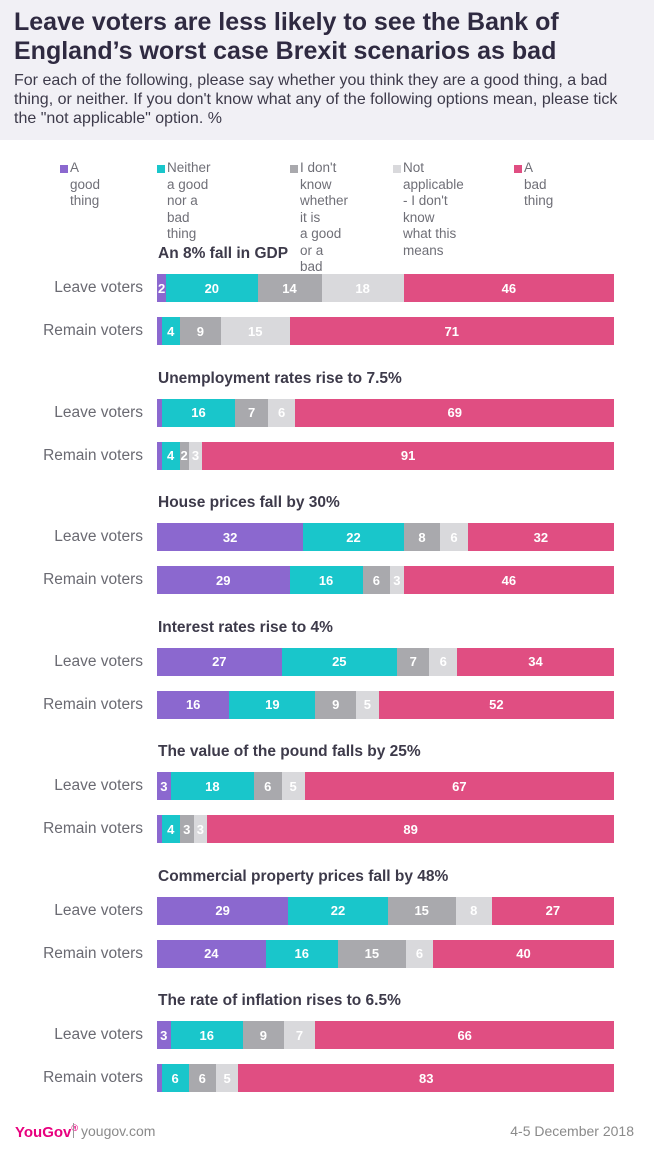 This screenshot has height=1155, width=654. What do you see at coordinates (385, 1035) in the screenshot?
I see `bar-row: 3 16 9 7 66` at bounding box center [385, 1035].